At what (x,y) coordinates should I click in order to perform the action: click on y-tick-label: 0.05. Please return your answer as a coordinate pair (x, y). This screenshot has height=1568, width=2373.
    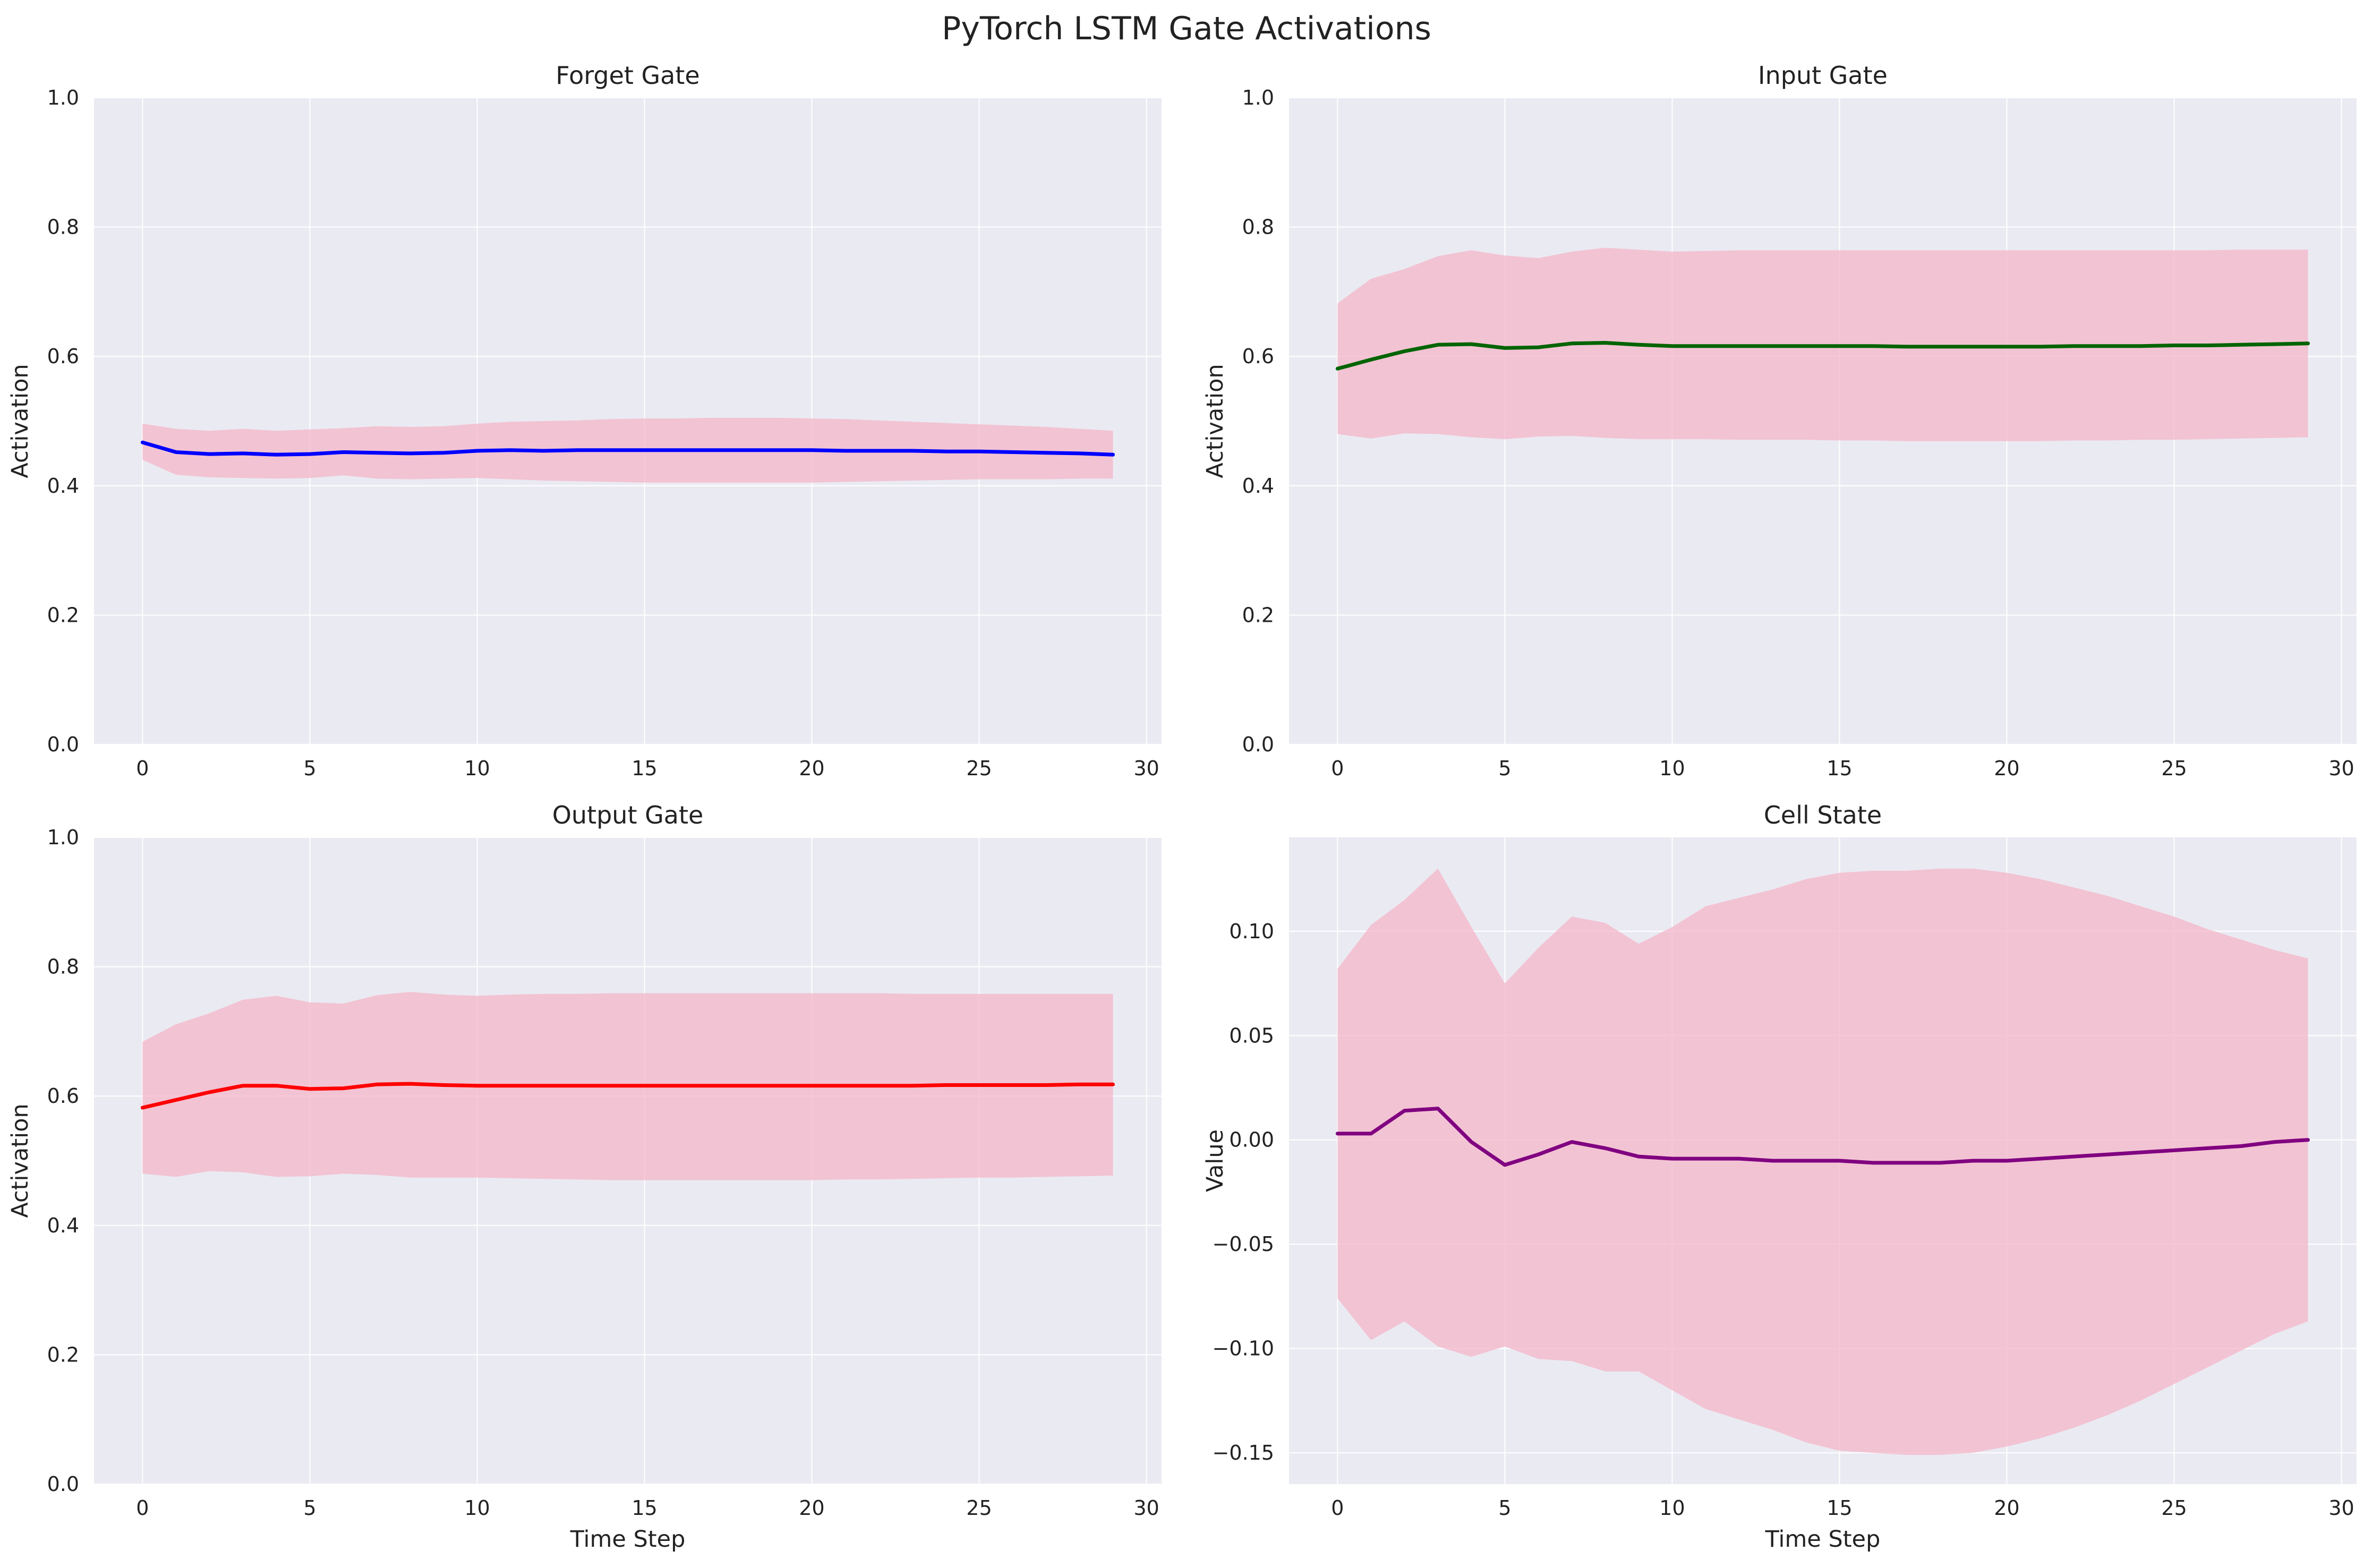
    Looking at the image, I should click on (1251, 1035).